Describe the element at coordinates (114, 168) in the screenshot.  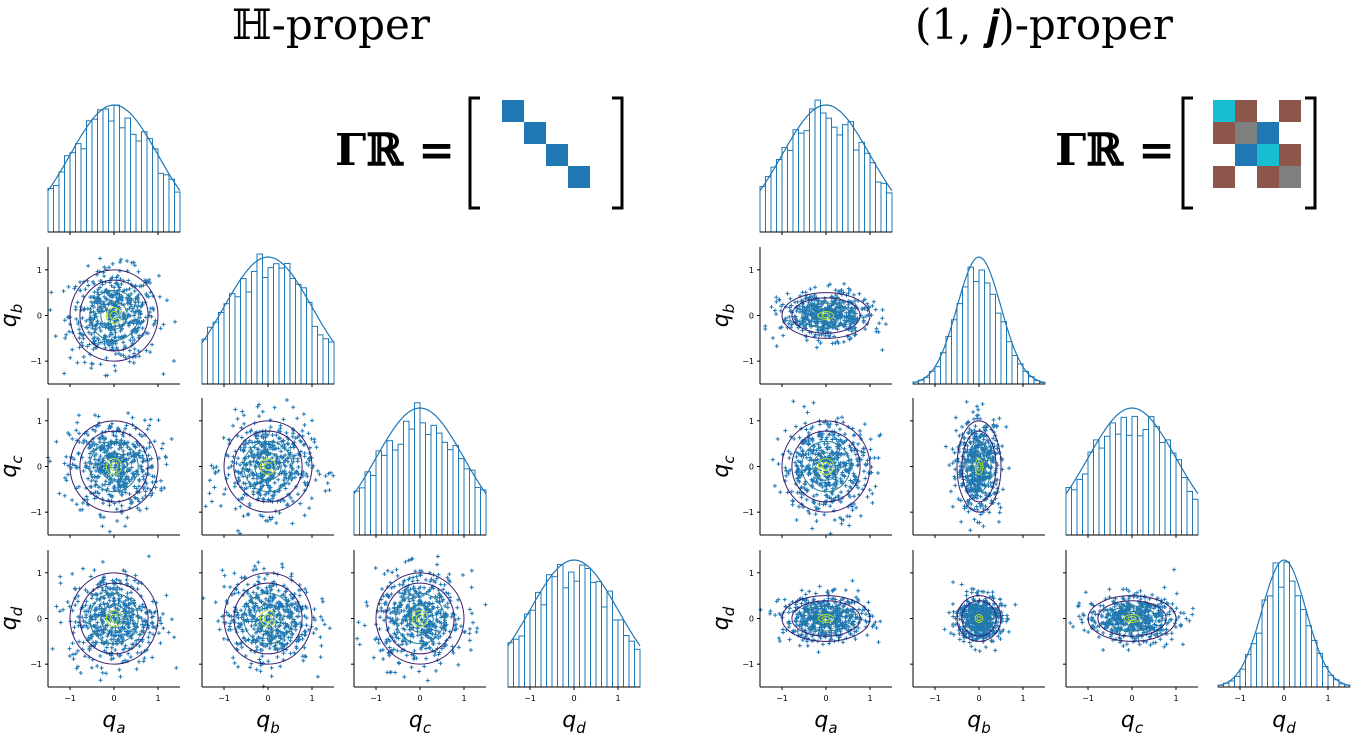
I see `histogram-a` at that location.